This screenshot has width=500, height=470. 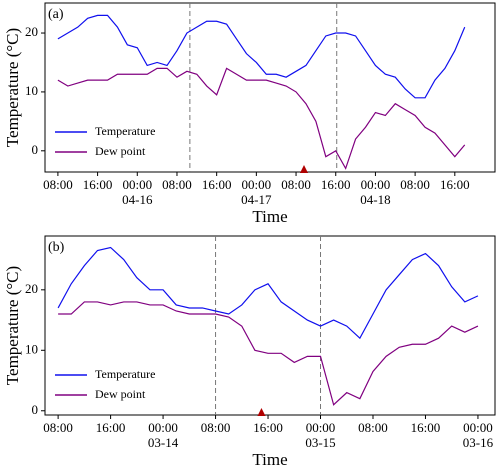 I want to click on panel-label: (a), so click(x=56, y=14).